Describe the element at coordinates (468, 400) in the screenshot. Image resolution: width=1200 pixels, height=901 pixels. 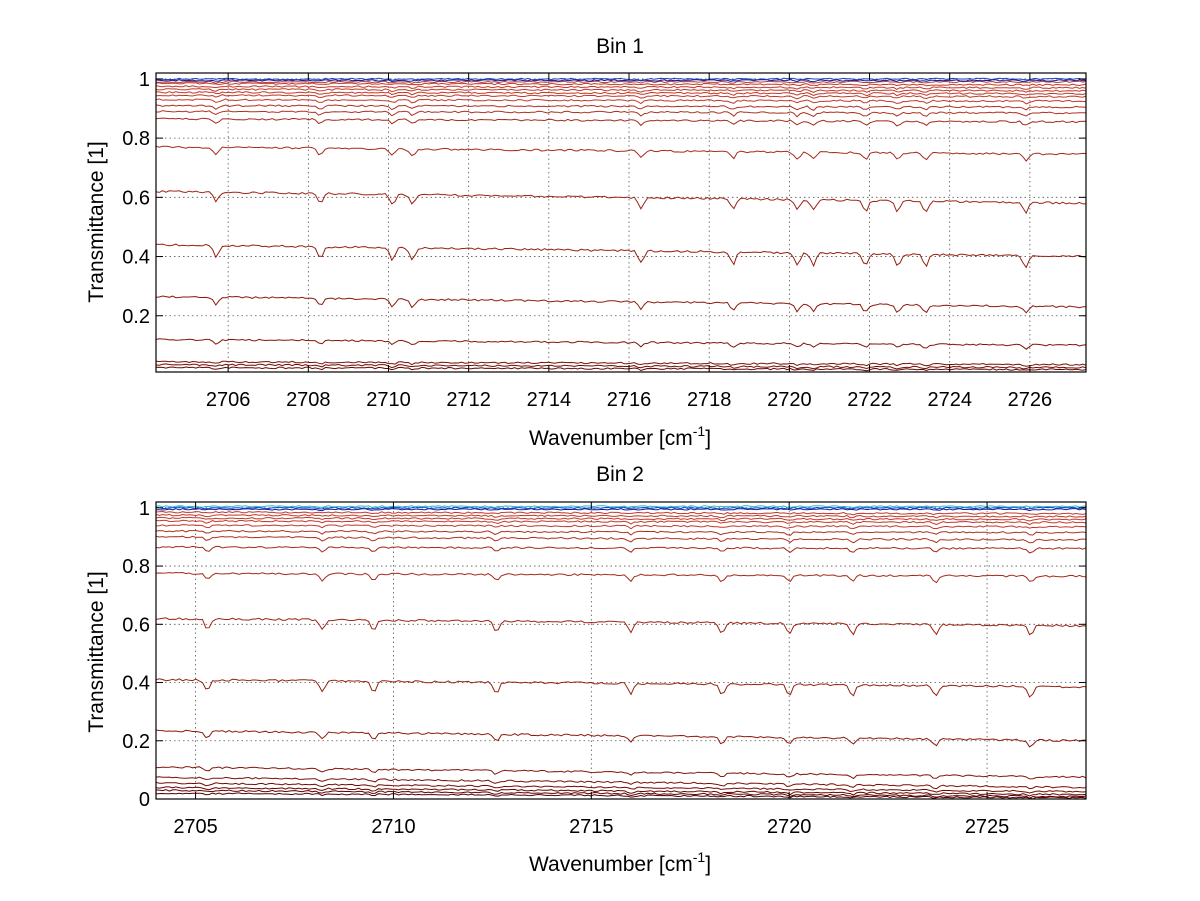
I see `x-tick-label: 2712` at that location.